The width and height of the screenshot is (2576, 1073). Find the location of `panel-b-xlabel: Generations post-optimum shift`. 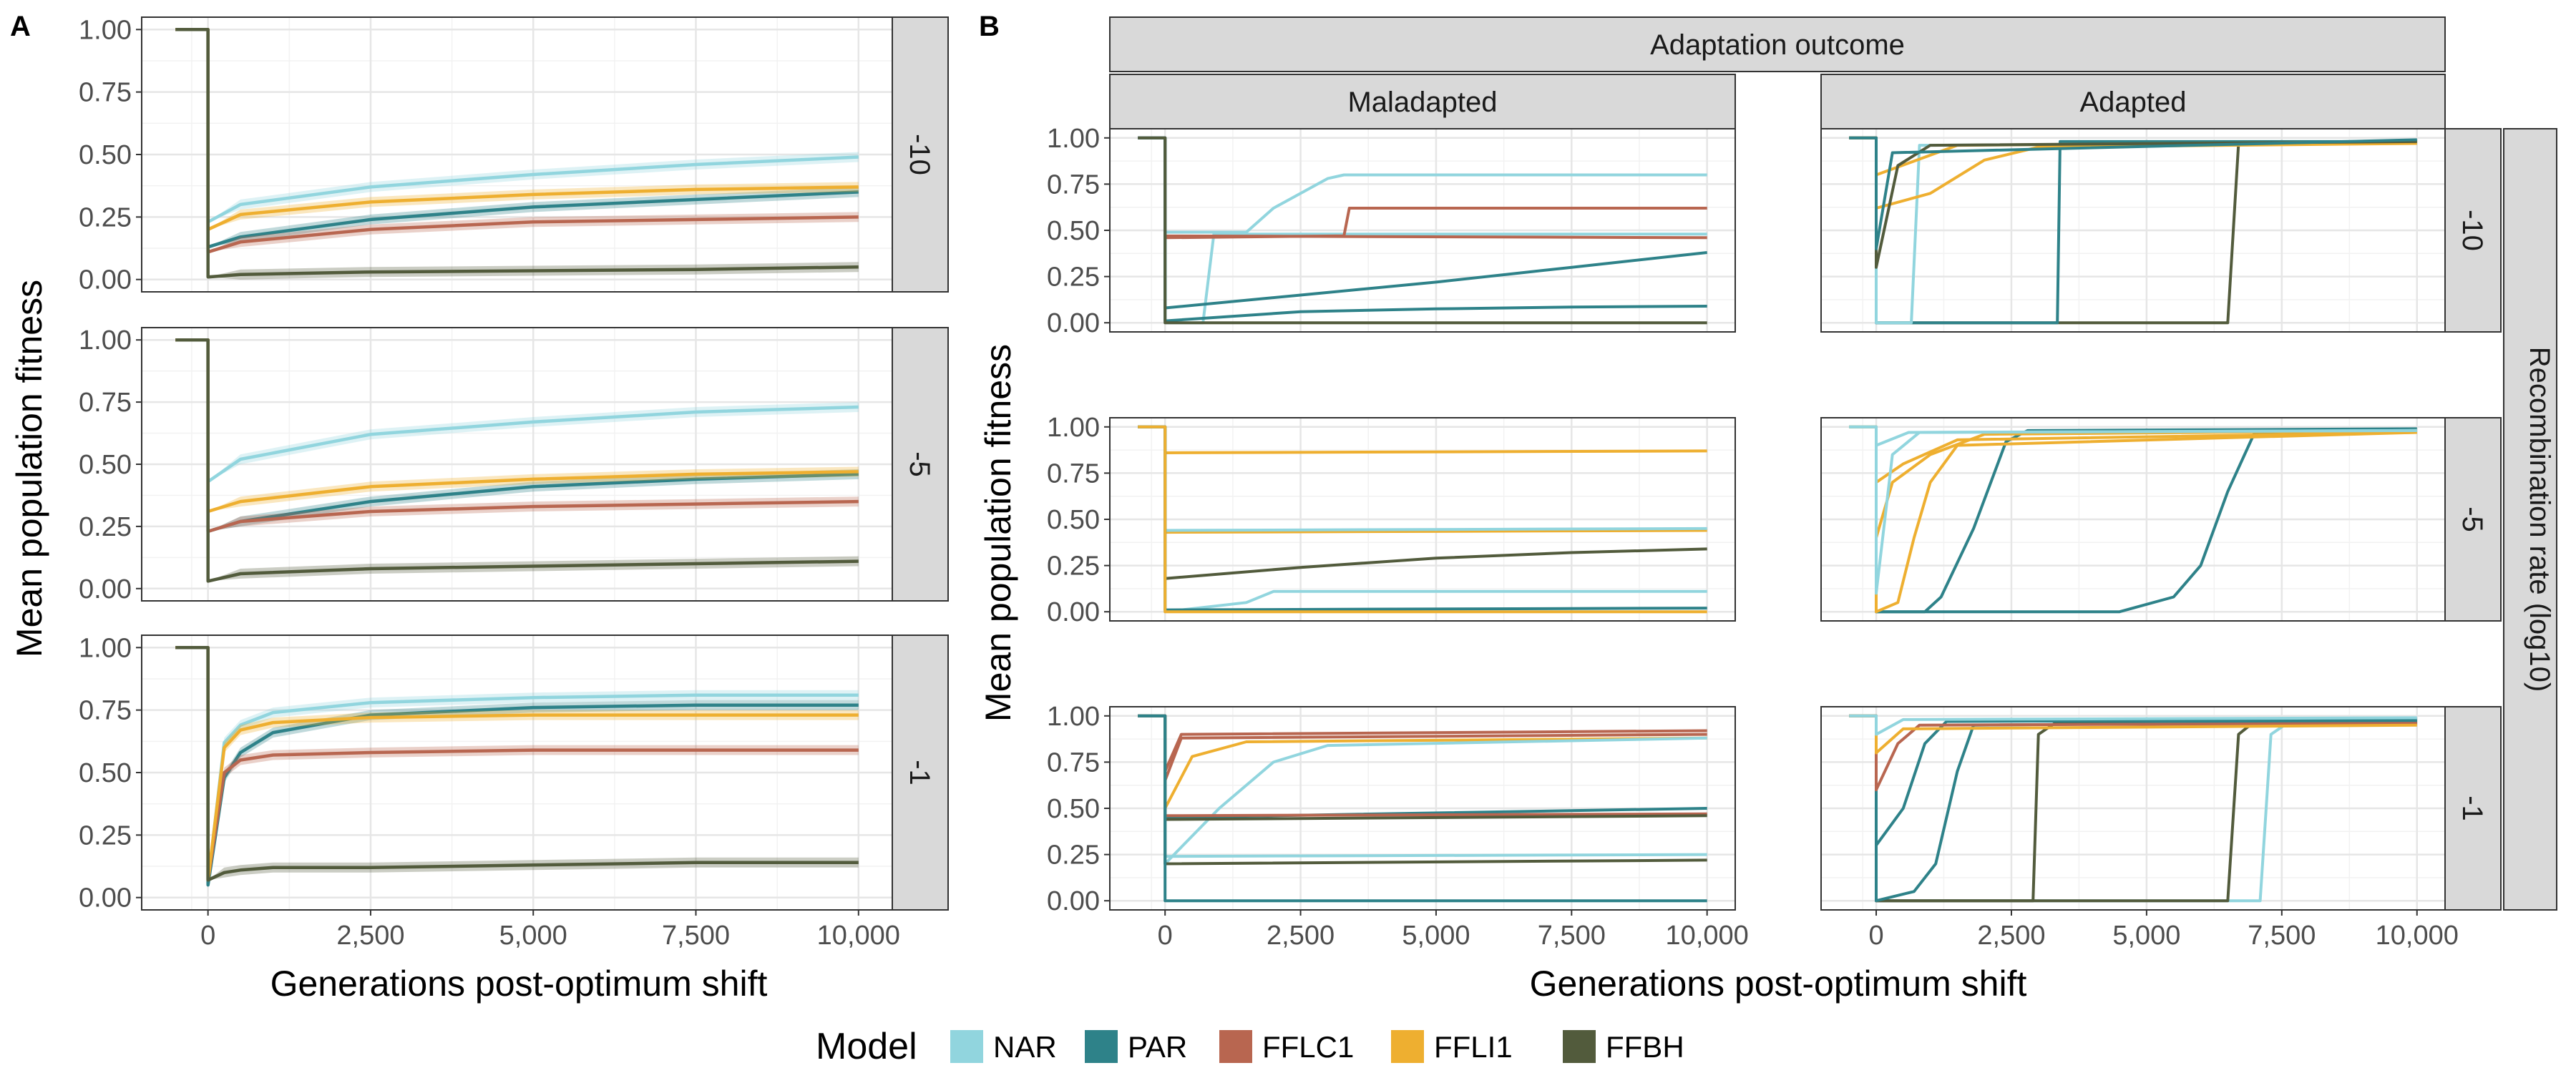

panel-b-xlabel: Generations post-optimum shift is located at coordinates (1778, 984).